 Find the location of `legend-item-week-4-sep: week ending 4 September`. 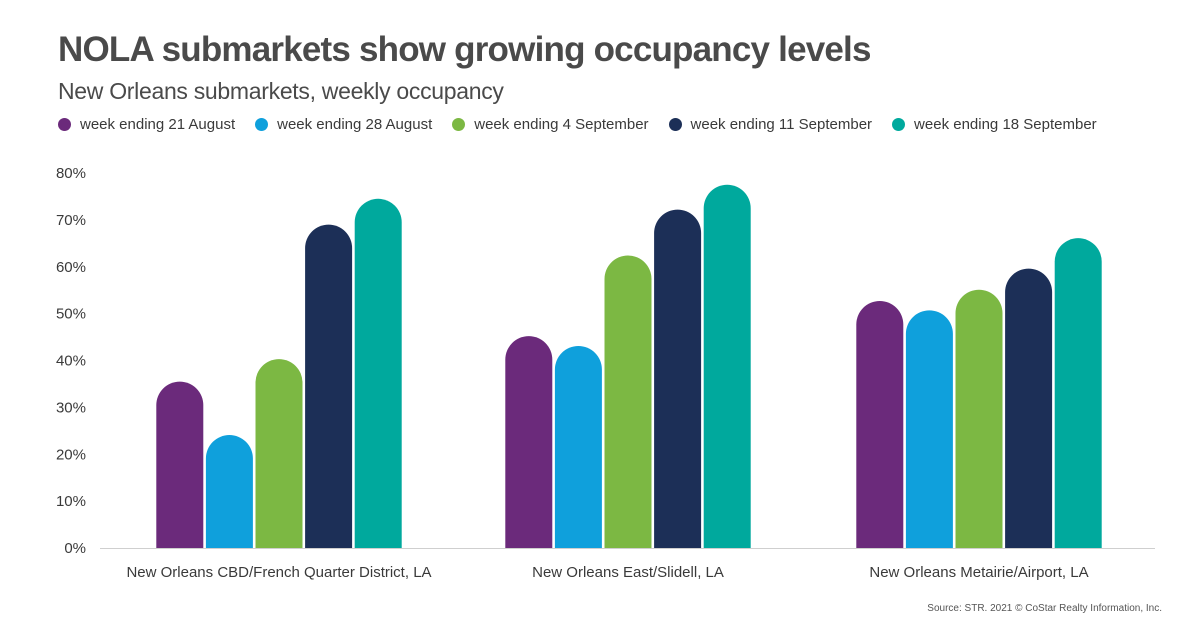

legend-item-week-4-sep: week ending 4 September is located at coordinates (550, 124).